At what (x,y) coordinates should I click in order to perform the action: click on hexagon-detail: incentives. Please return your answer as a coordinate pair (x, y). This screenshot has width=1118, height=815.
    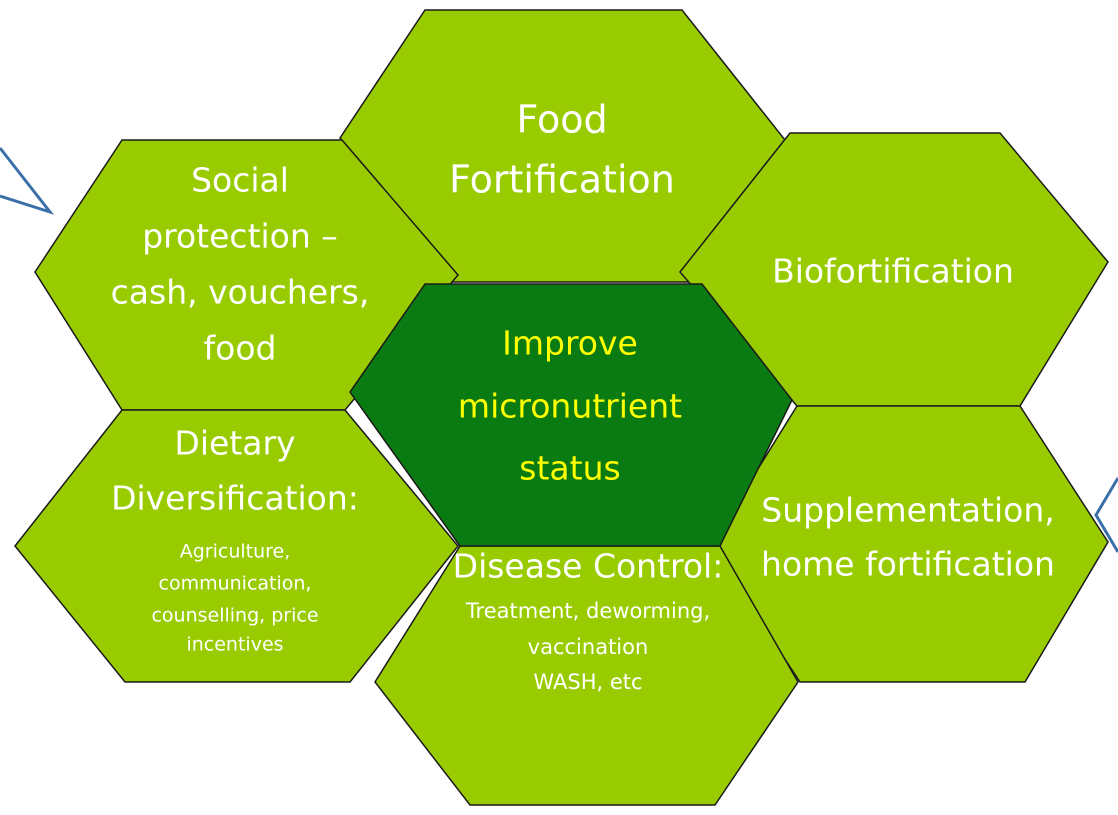
    Looking at the image, I should click on (234, 645).